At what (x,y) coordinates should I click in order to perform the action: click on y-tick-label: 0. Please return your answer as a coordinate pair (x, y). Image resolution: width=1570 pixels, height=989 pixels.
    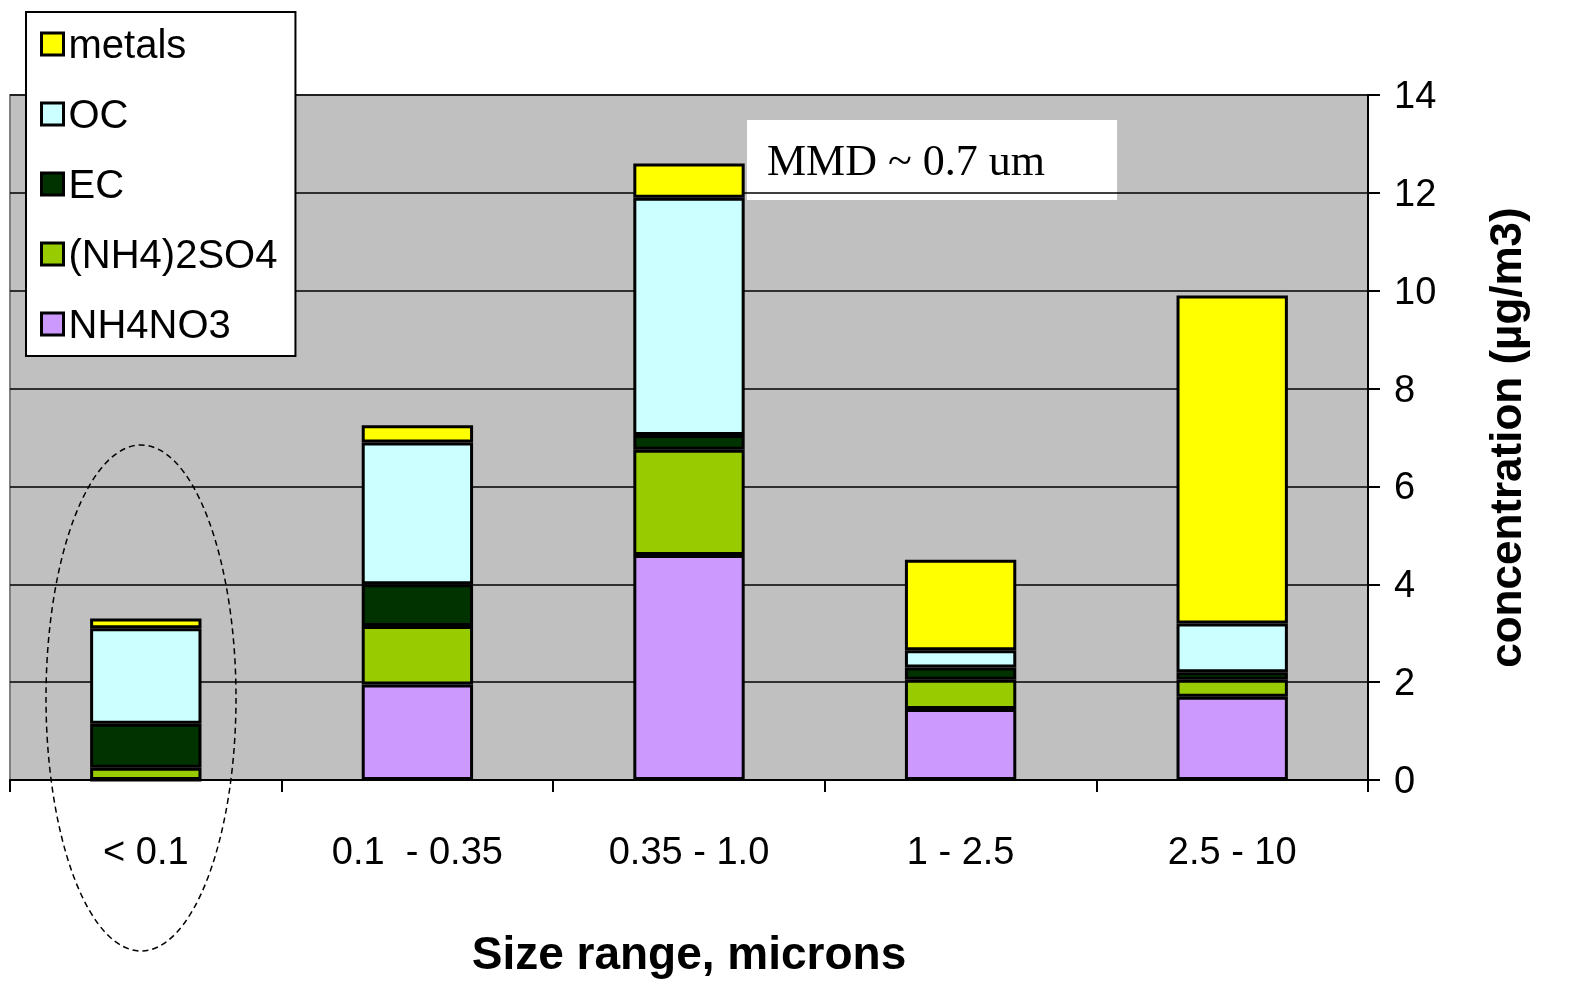
    Looking at the image, I should click on (1405, 780).